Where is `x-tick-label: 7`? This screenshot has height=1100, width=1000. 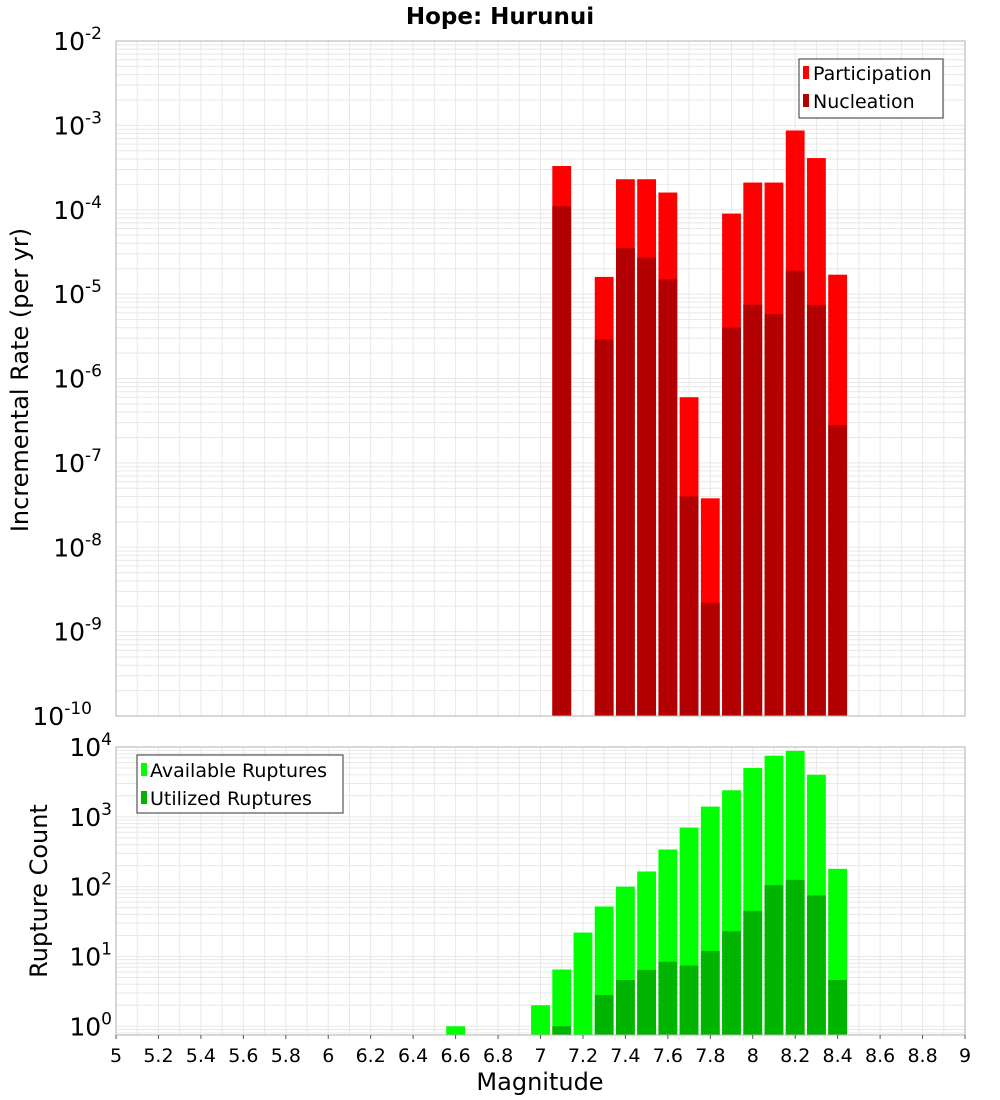
x-tick-label: 7 is located at coordinates (540, 1056).